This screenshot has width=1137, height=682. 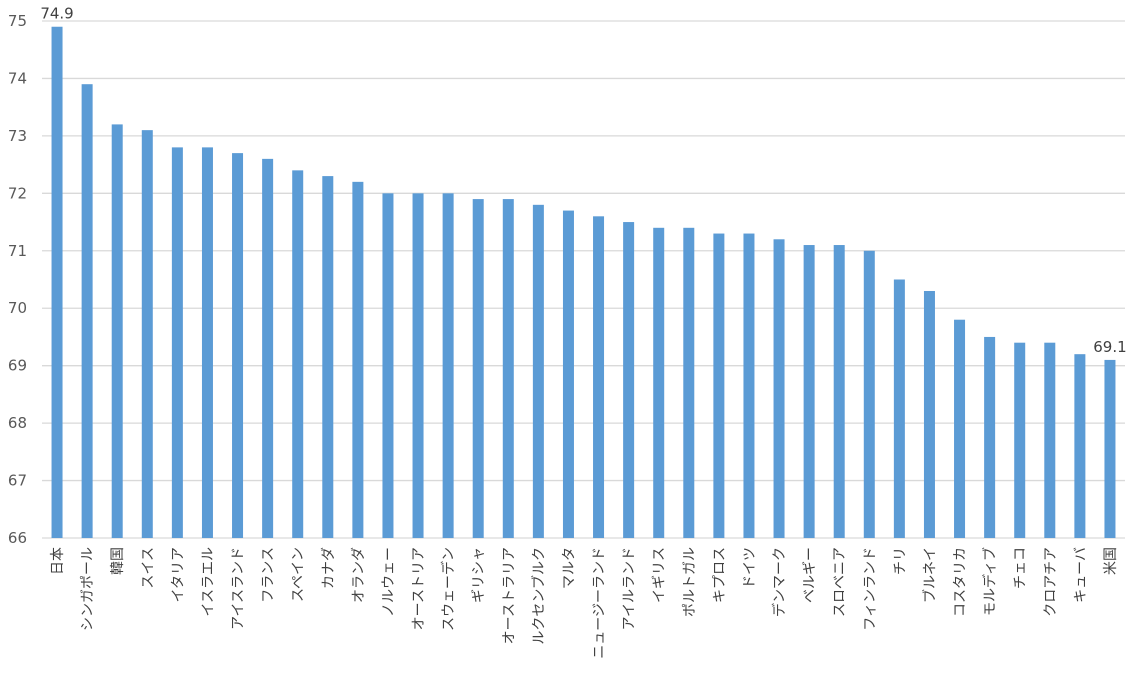 I want to click on category-label: ノルウェー, so click(x=389, y=582).